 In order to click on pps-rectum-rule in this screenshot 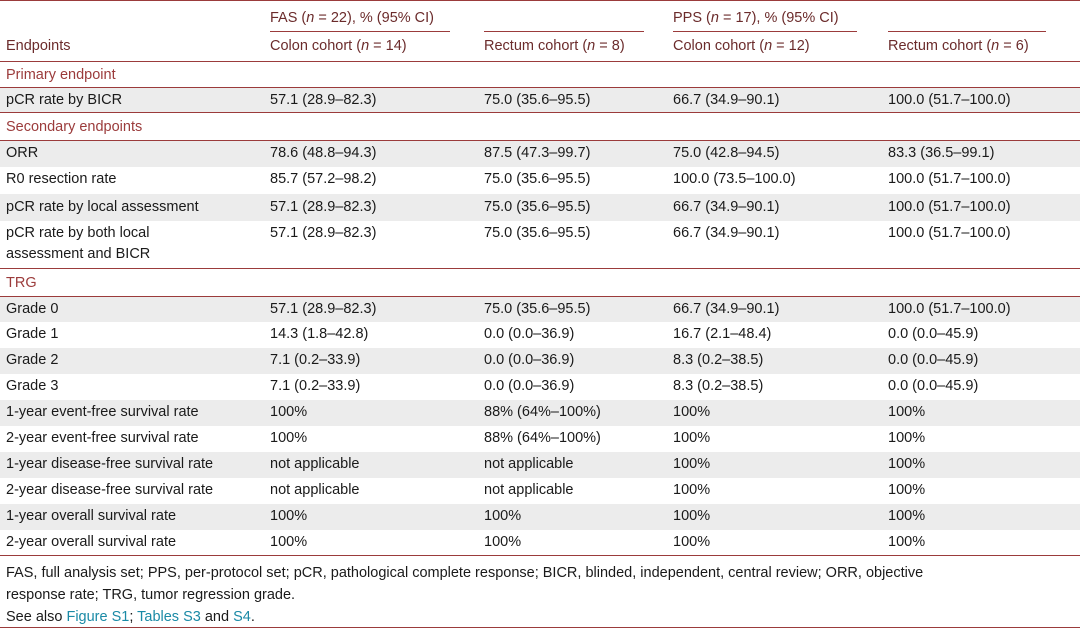, I will do `click(967, 31)`.